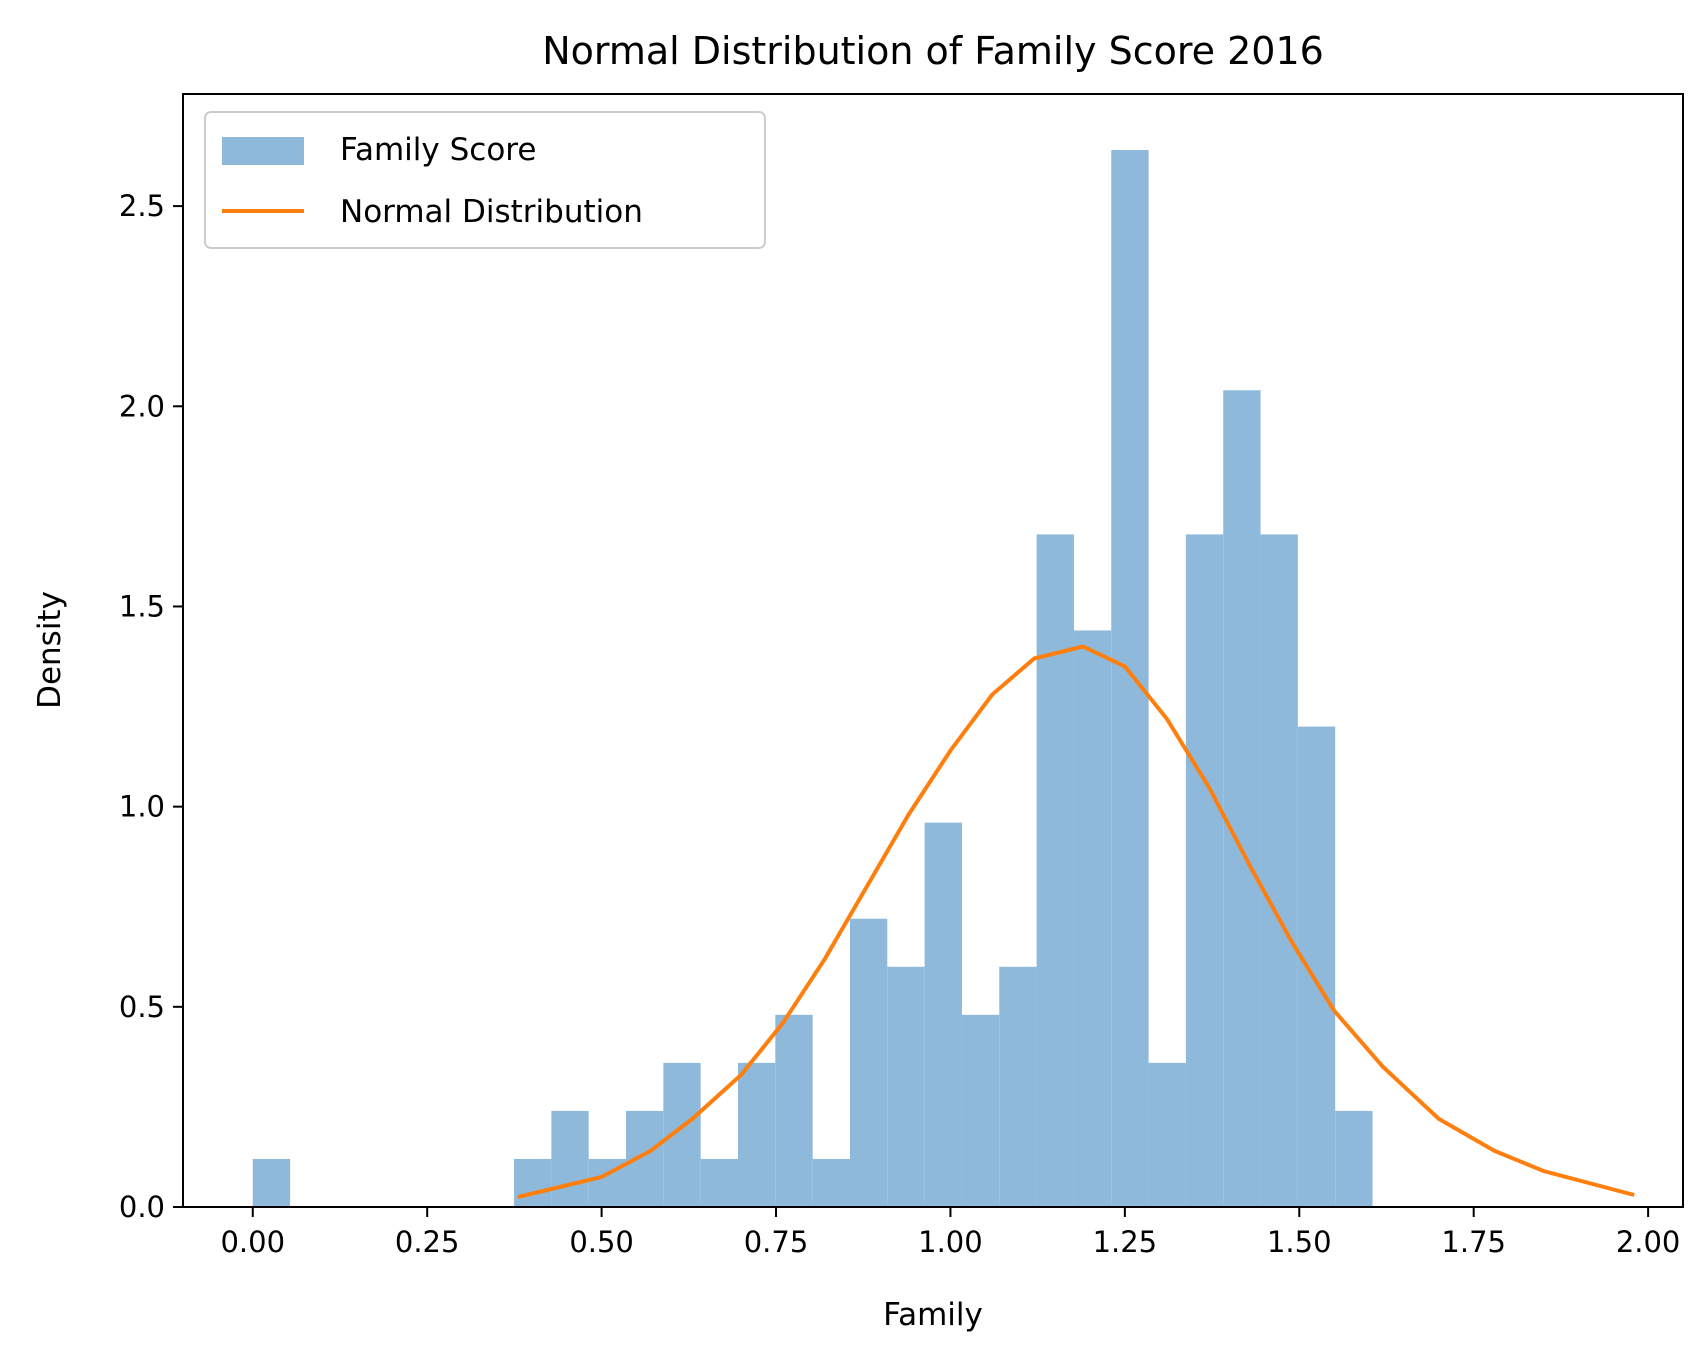 This screenshot has width=1700, height=1357. I want to click on y-tick-label: 1.0, so click(142, 807).